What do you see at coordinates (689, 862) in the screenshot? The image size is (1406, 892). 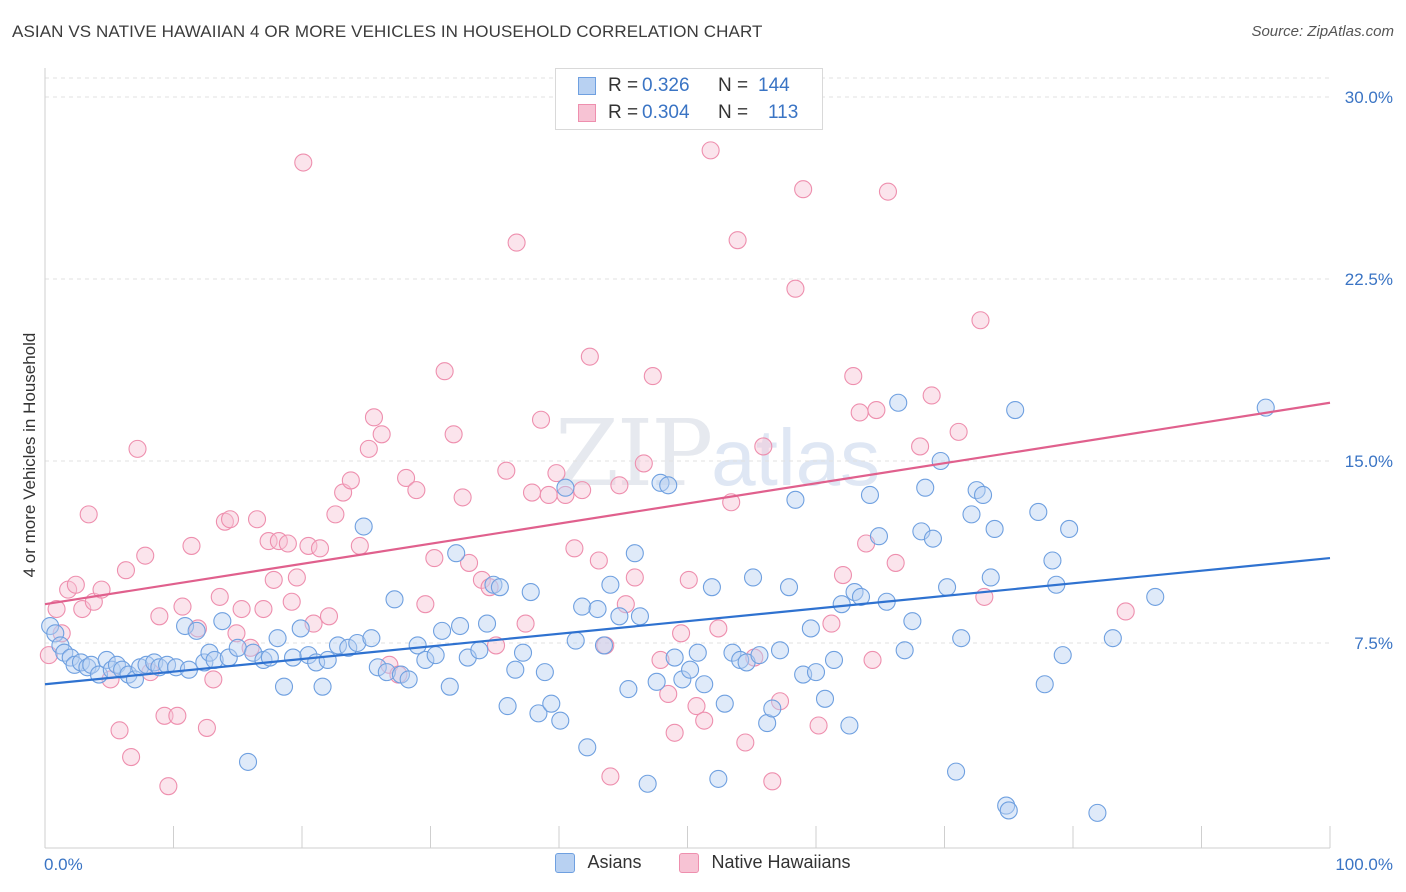 I see `native-hawaiians-swatch` at bounding box center [689, 862].